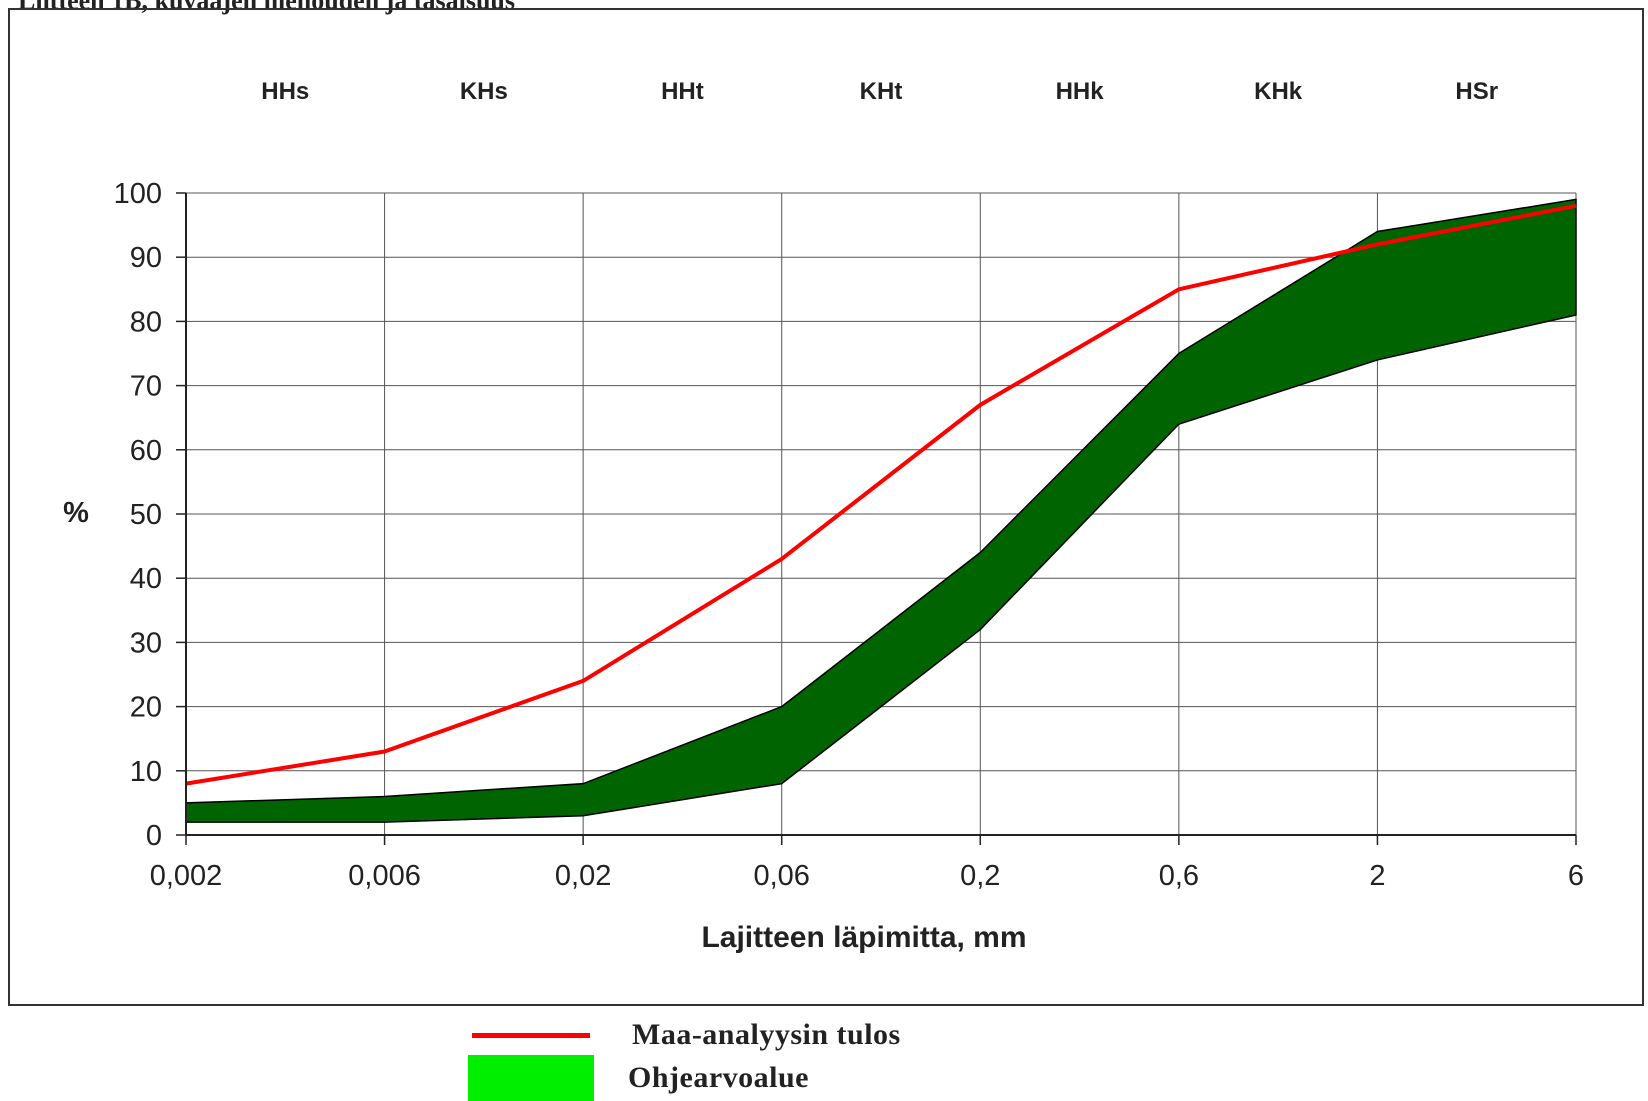 This screenshot has height=1101, width=1648. What do you see at coordinates (1278, 91) in the screenshot?
I see `soil-class-label: KHk` at bounding box center [1278, 91].